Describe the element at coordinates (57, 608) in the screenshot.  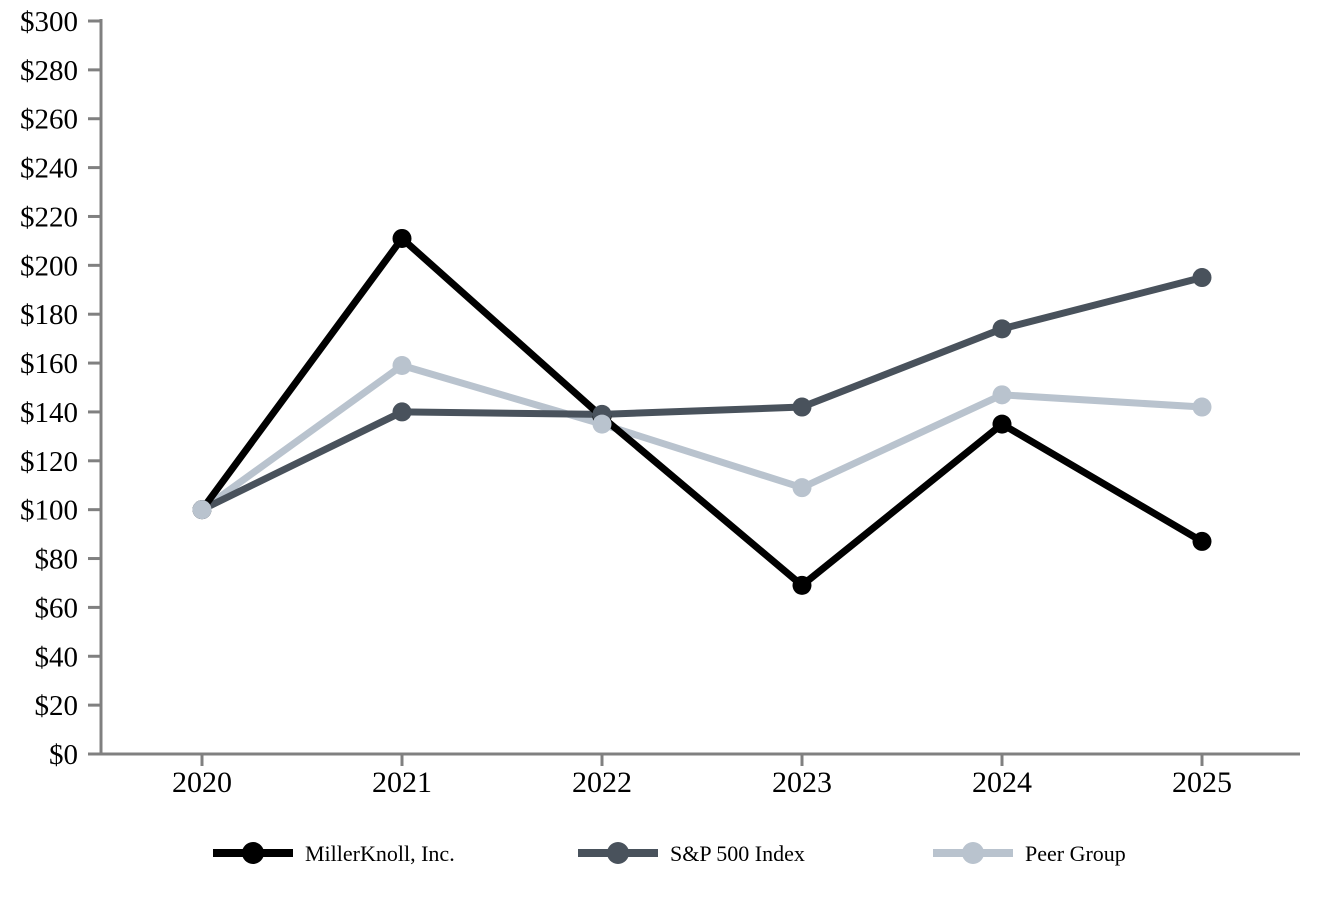
I see `y-axis-label: $60` at that location.